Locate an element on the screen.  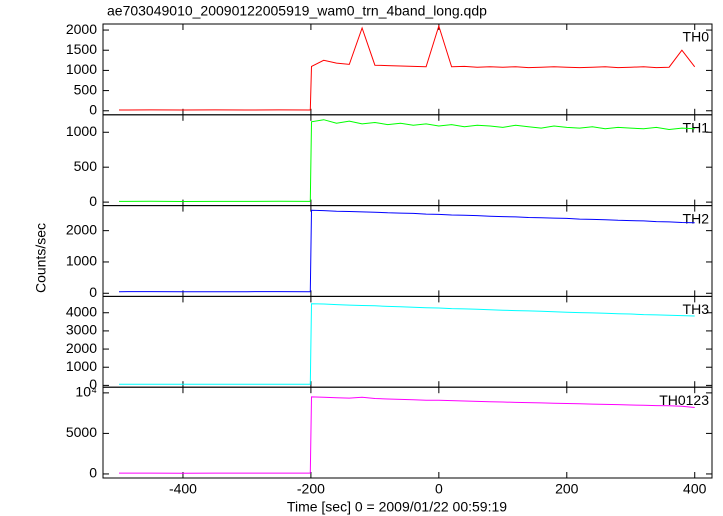
x-axis-label: Time [sec] 0 = 2009/01/22 00:59:19 is located at coordinates (397, 507).